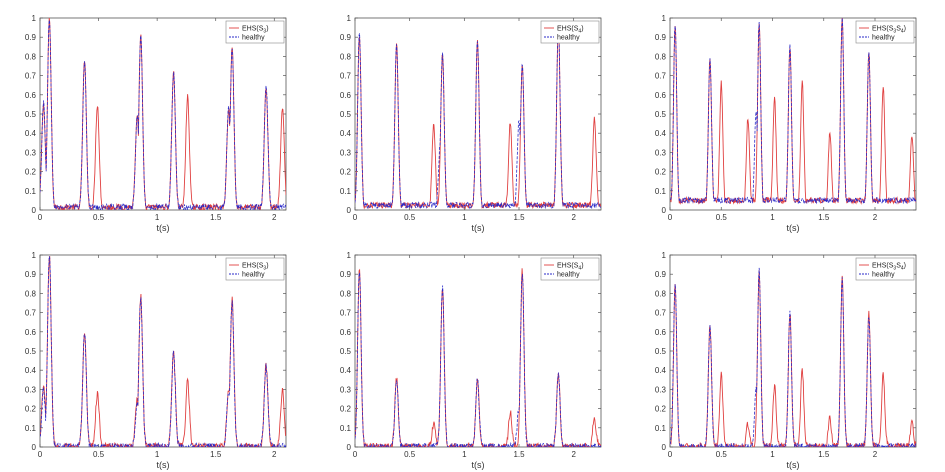  I want to click on series-line-ehs, so click(163, 351).